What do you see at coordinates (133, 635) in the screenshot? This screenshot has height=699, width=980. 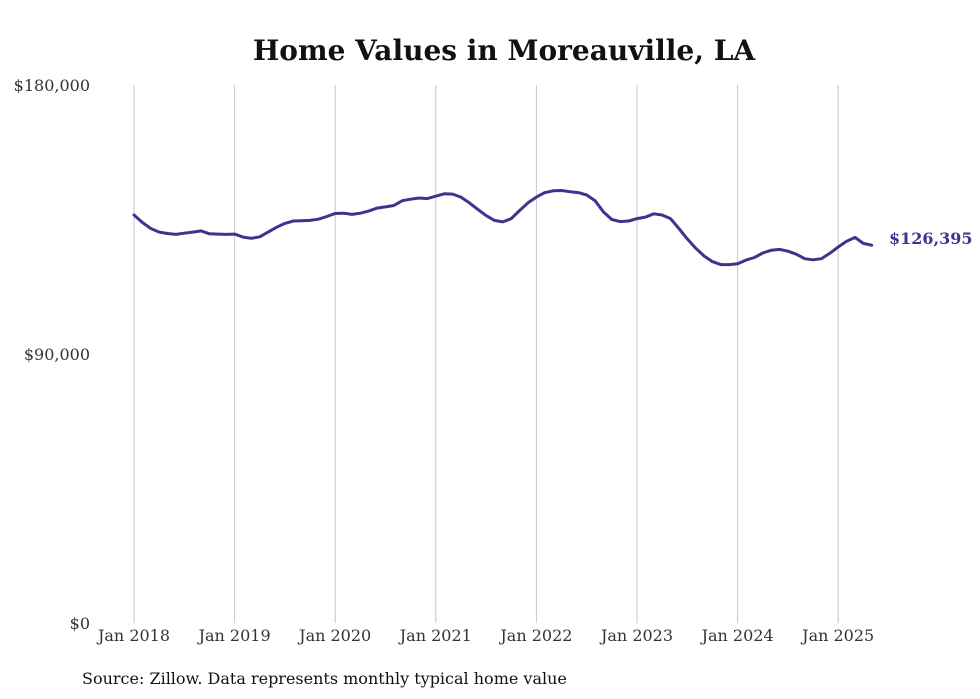 I see `x-tick-label: Jan 2018` at bounding box center [133, 635].